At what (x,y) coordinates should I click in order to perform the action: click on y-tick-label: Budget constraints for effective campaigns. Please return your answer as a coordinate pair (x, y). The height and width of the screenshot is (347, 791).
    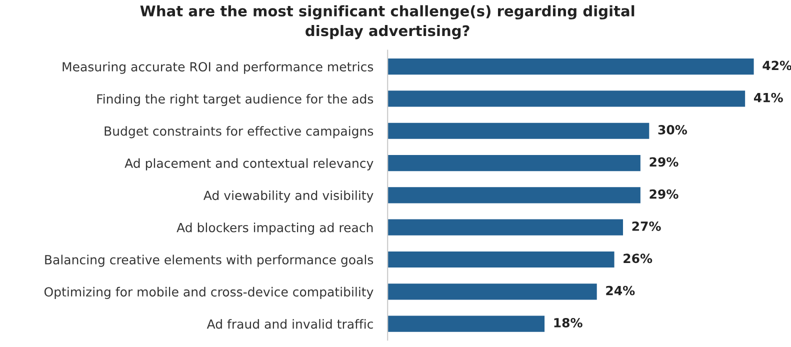
    Looking at the image, I should click on (239, 132).